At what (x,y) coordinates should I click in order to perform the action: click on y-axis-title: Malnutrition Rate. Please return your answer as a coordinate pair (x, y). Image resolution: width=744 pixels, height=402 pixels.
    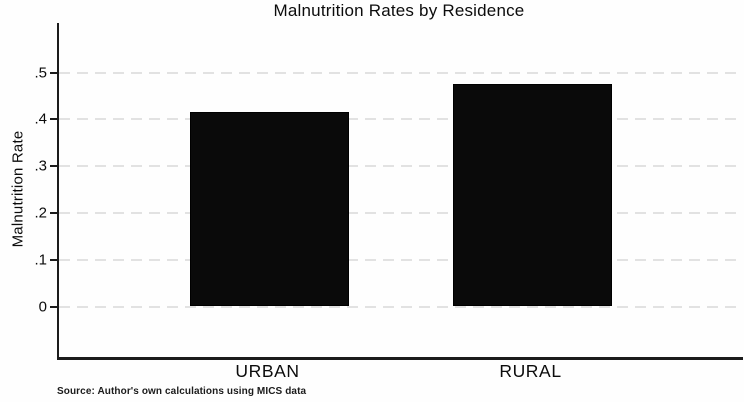
    Looking at the image, I should click on (18, 189).